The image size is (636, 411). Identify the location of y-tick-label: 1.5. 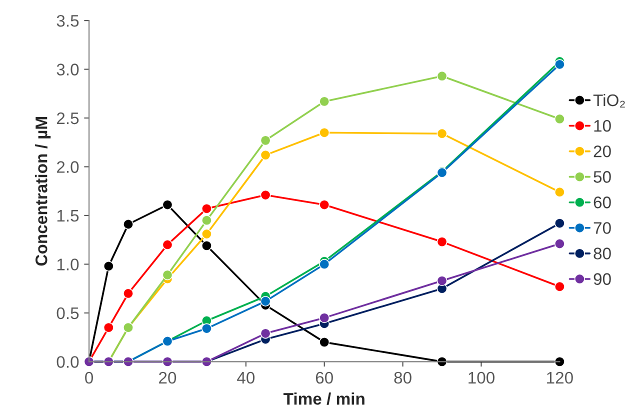
(68, 216).